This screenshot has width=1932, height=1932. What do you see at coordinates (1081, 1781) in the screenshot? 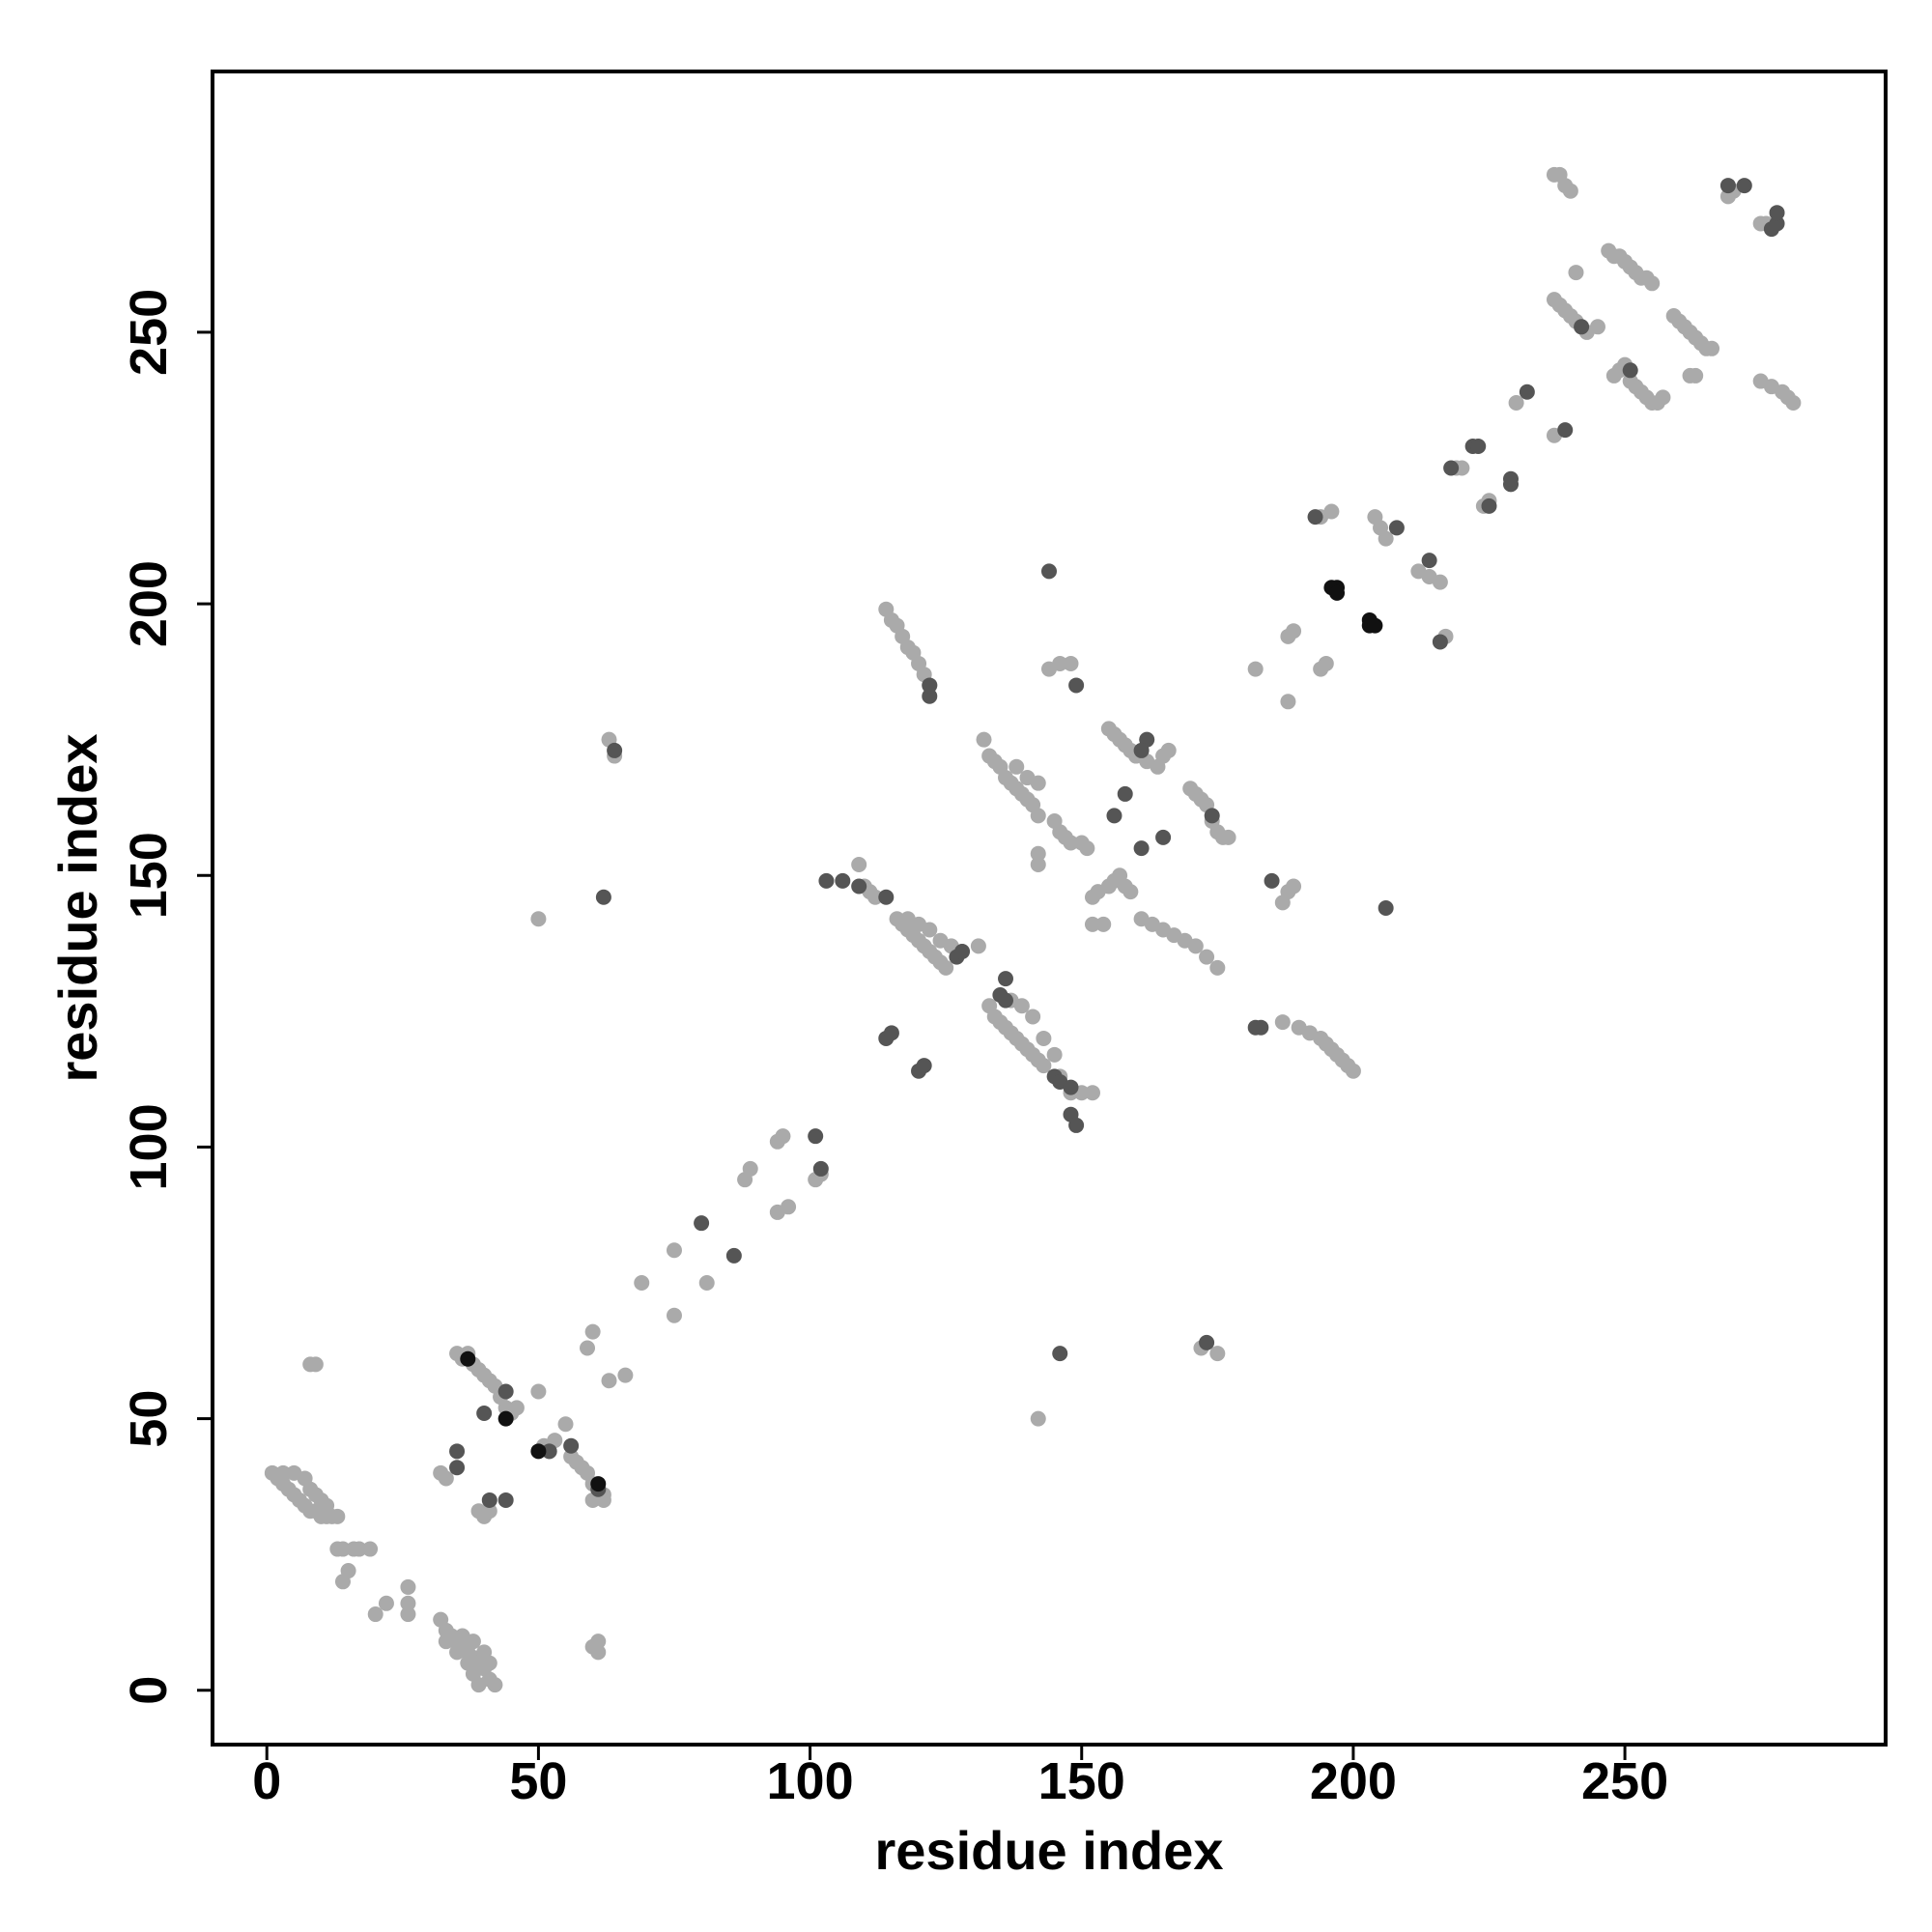
I see `x-tick-label: 150` at bounding box center [1081, 1781].